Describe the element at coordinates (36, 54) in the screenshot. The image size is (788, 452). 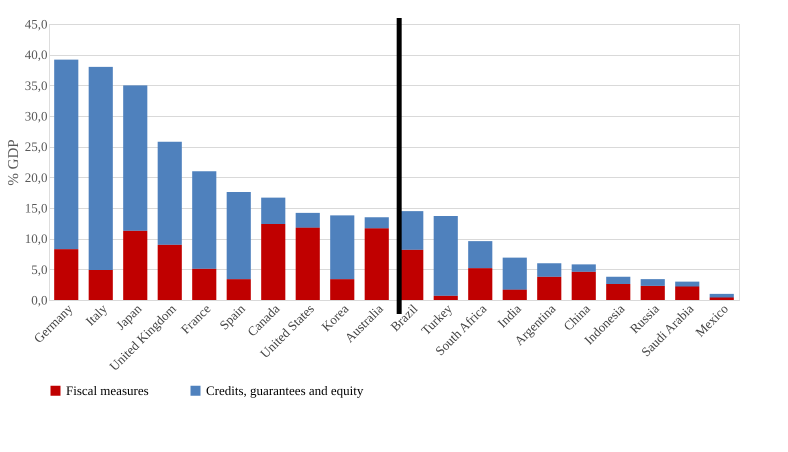
I see `y-tick-label: 40,0` at that location.